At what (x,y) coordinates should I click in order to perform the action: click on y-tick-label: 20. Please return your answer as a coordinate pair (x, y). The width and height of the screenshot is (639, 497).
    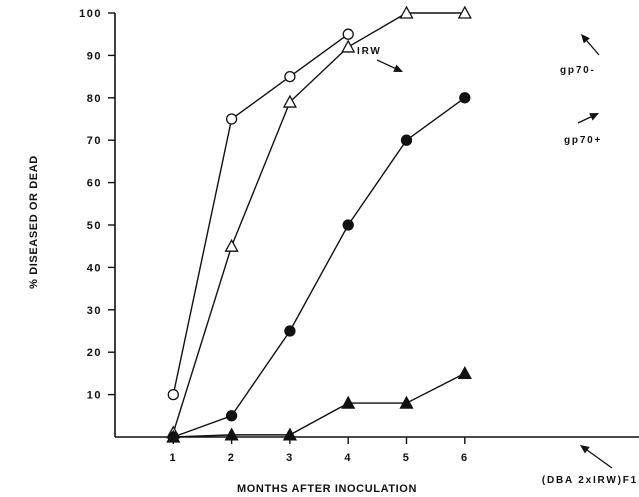
    Looking at the image, I should click on (94, 353).